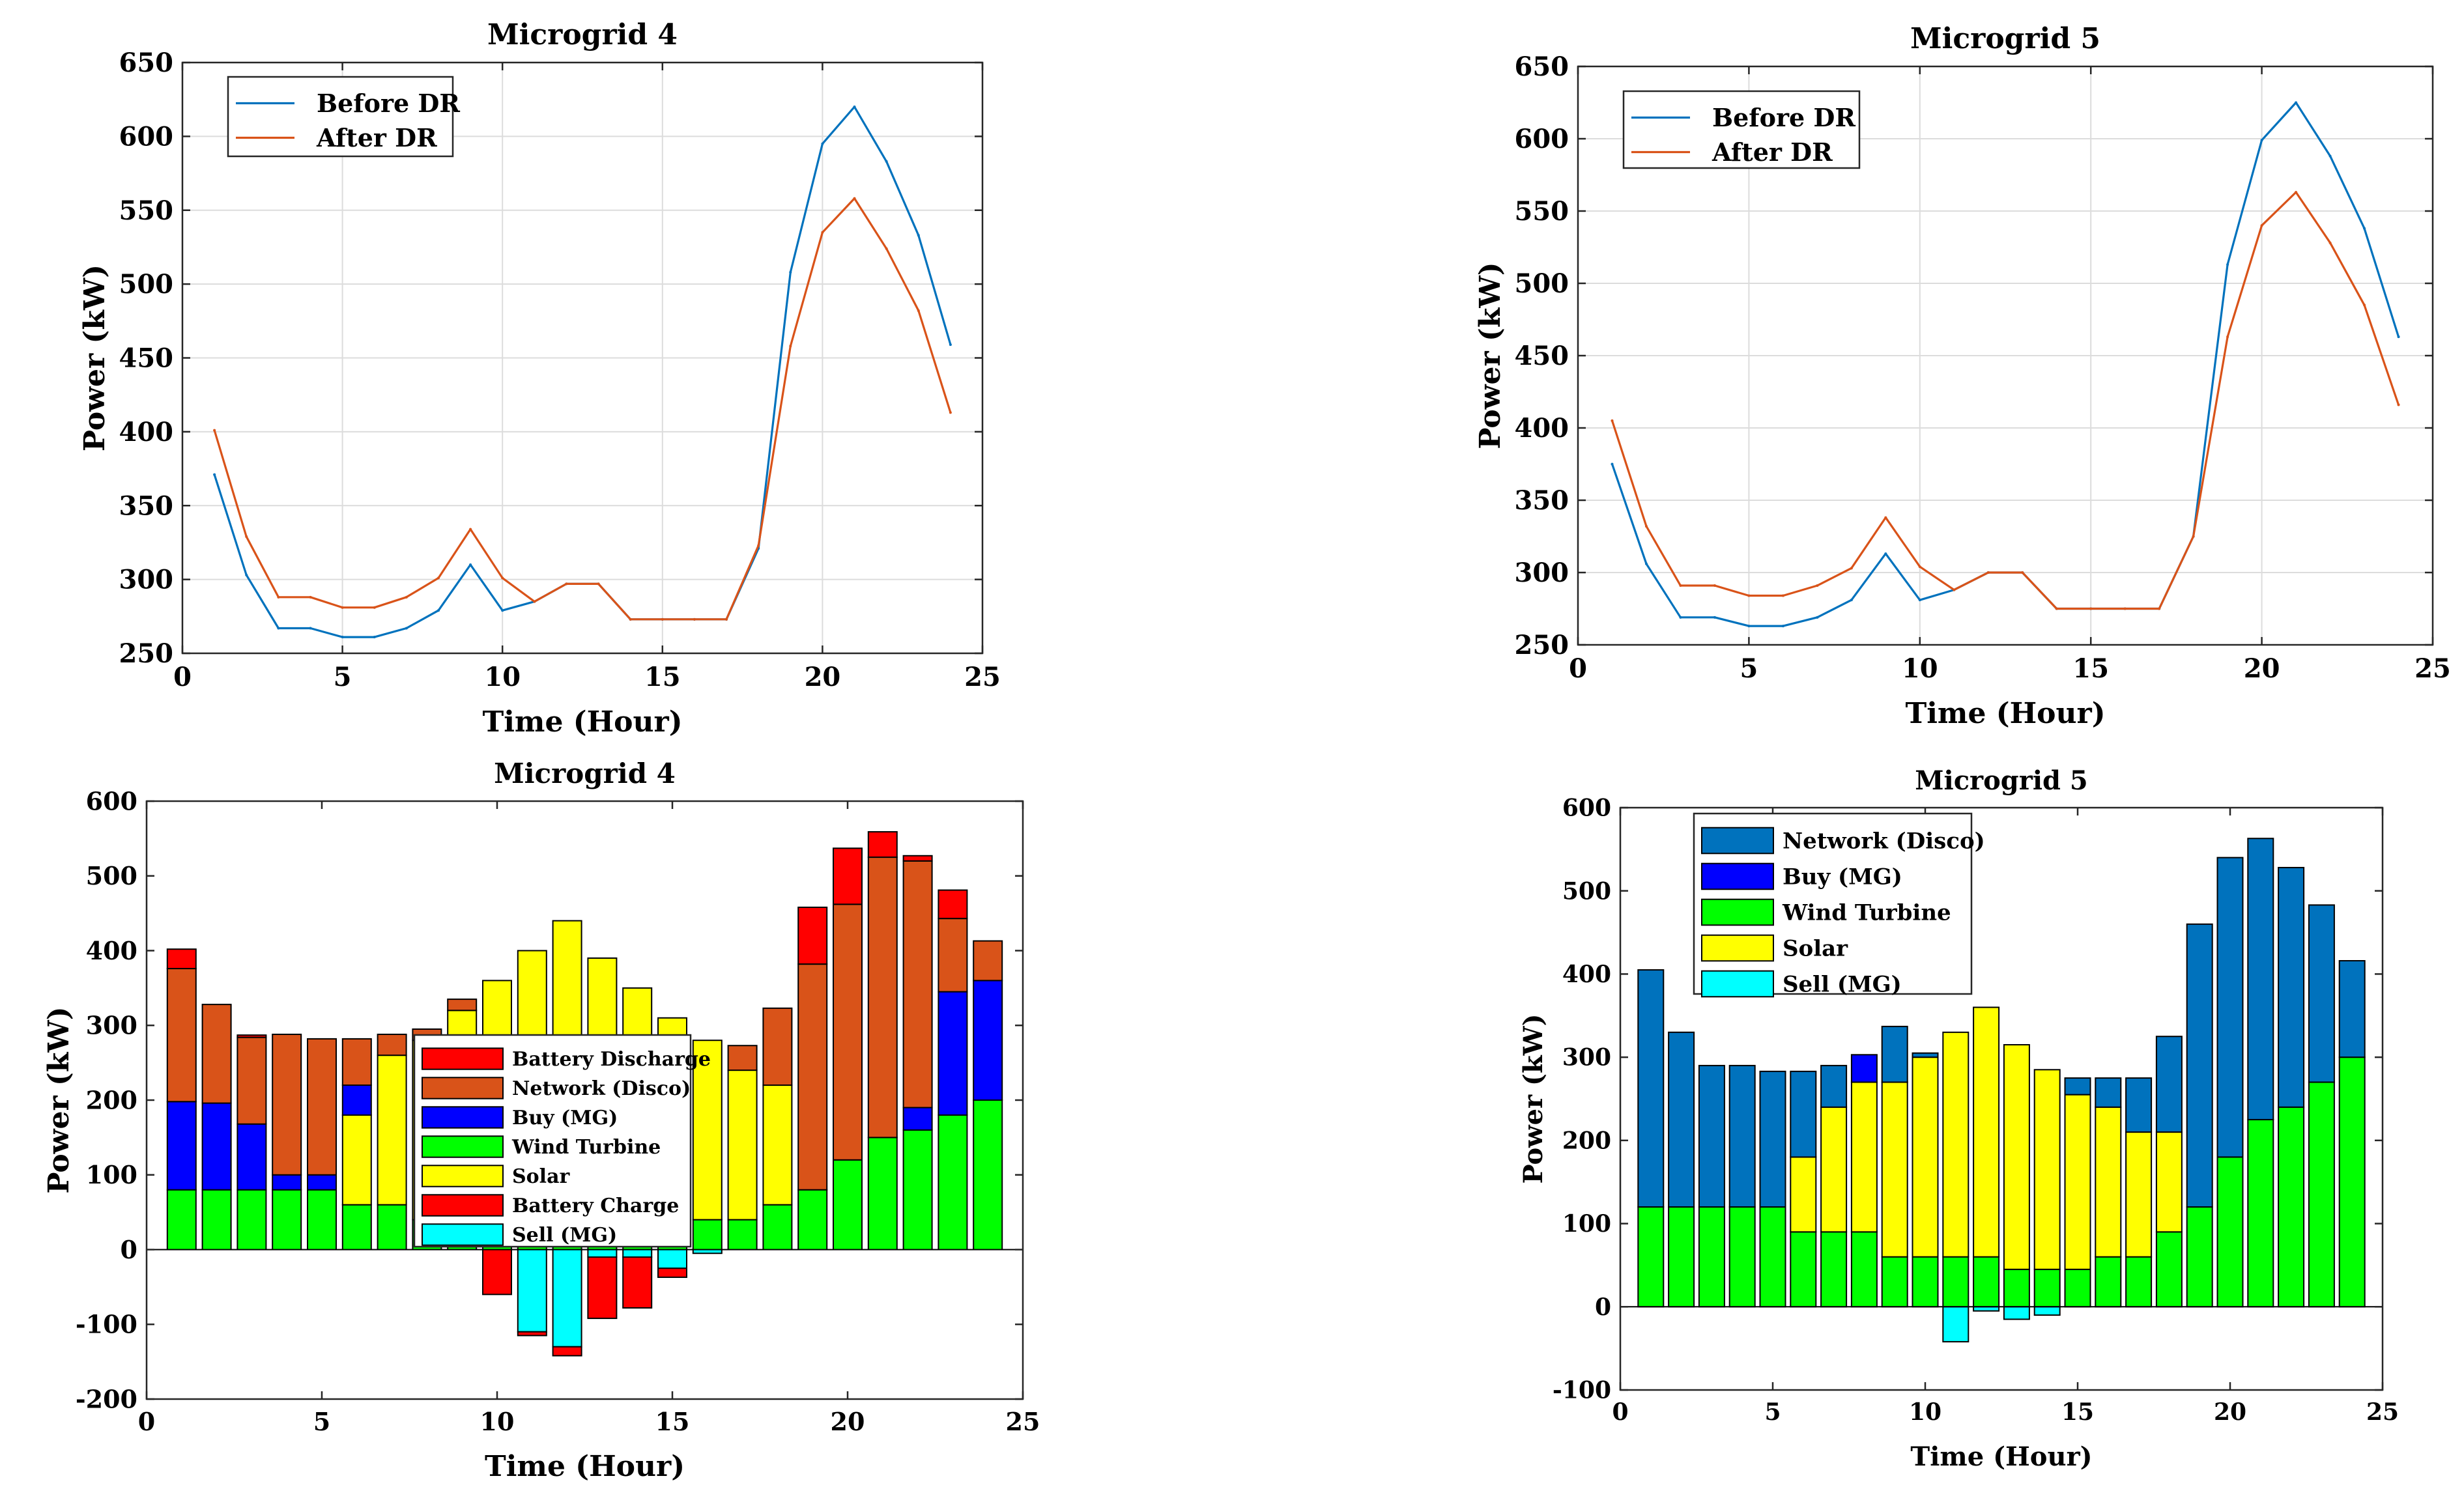 Image resolution: width=2464 pixels, height=1502 pixels. What do you see at coordinates (340, 117) in the screenshot?
I see `legend-box` at bounding box center [340, 117].